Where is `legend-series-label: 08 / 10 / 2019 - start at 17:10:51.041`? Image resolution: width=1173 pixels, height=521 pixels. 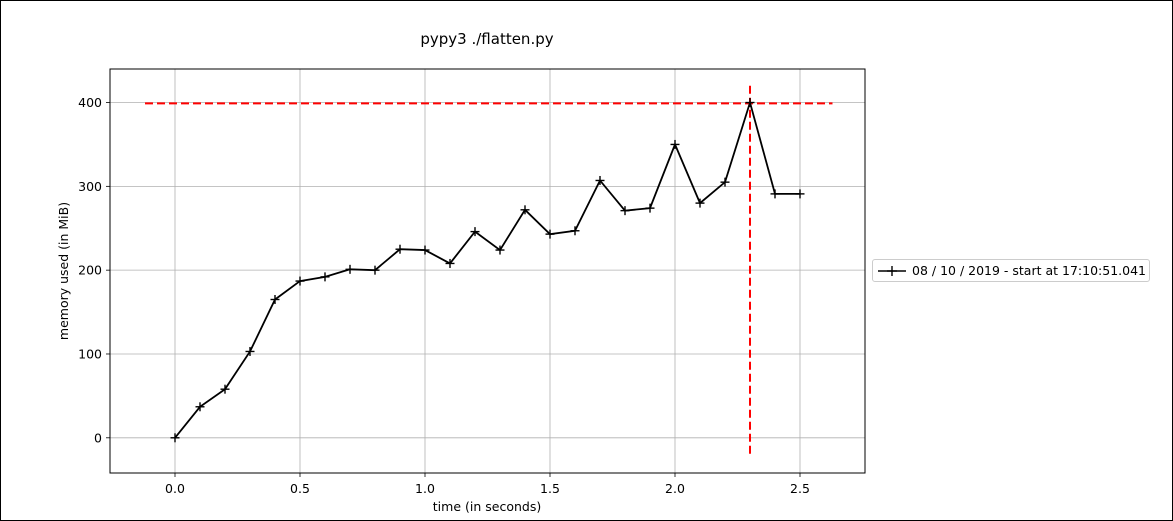
legend-series-label: 08 / 10 / 2019 - start at 17:10:51.041 is located at coordinates (1029, 270).